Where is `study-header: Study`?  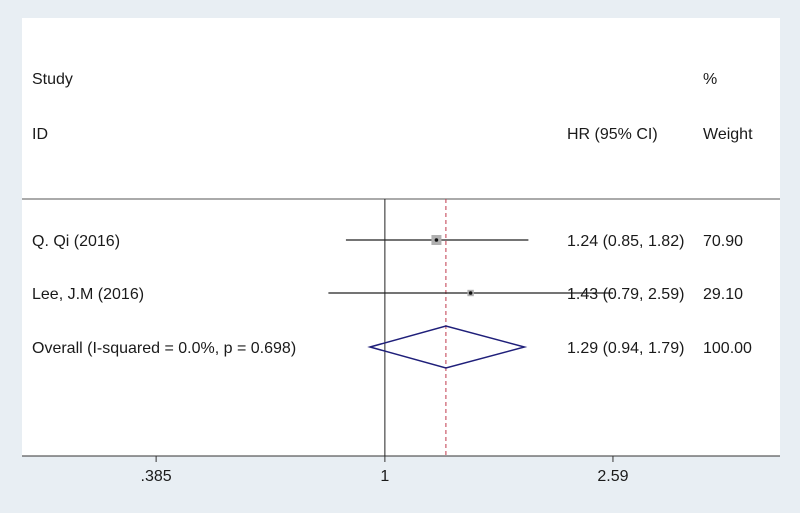
study-header: Study is located at coordinates (52, 79).